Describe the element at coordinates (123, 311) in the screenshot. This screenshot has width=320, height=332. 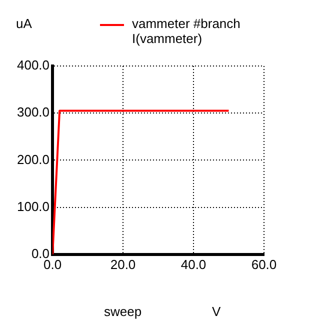
I see `x-axis-title: sweep` at that location.